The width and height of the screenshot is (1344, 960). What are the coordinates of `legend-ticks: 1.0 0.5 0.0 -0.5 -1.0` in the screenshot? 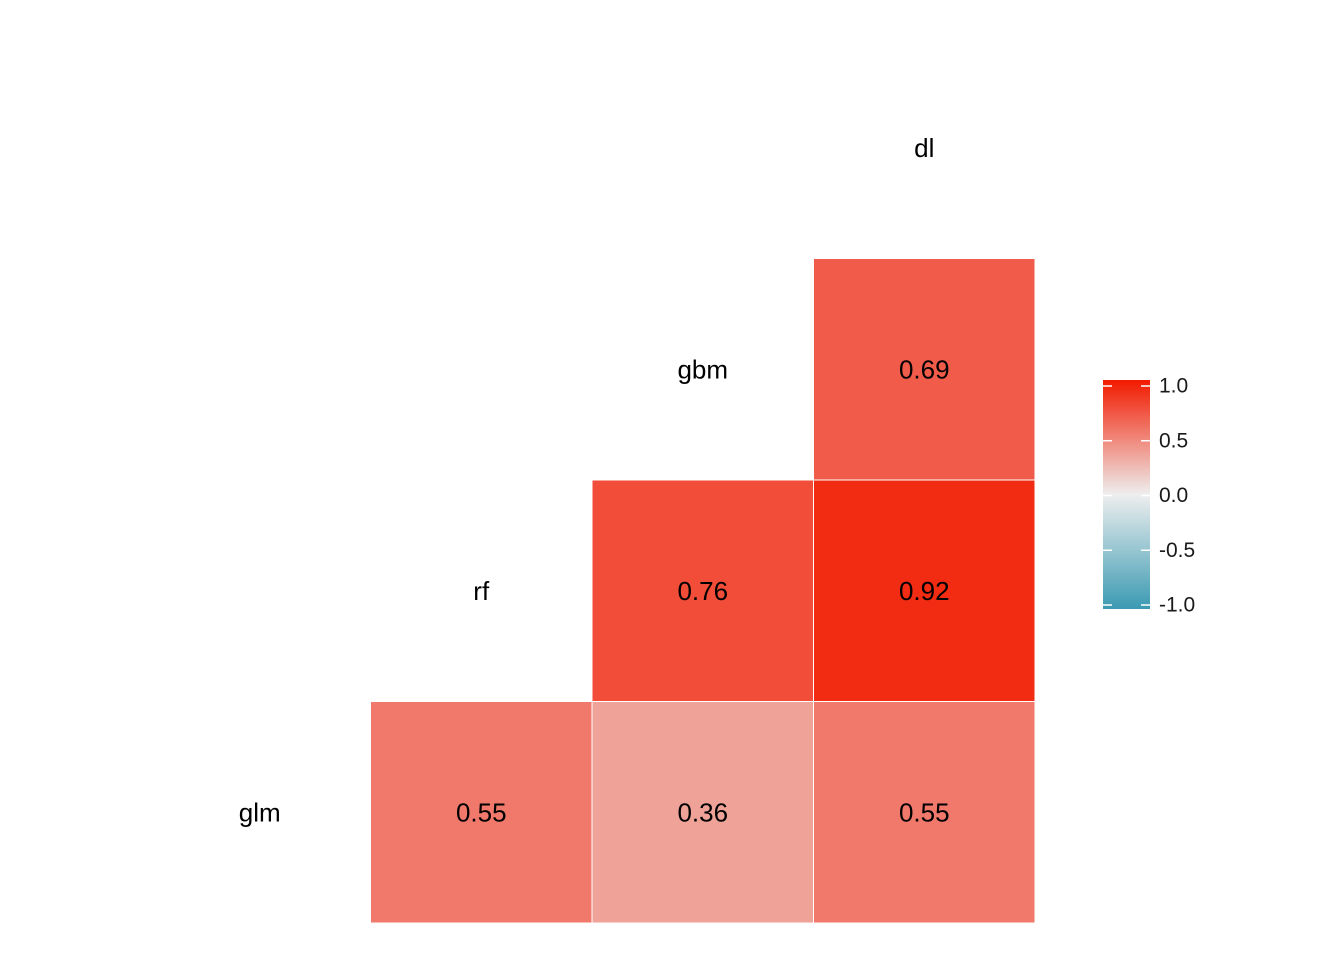 It's located at (1149, 496).